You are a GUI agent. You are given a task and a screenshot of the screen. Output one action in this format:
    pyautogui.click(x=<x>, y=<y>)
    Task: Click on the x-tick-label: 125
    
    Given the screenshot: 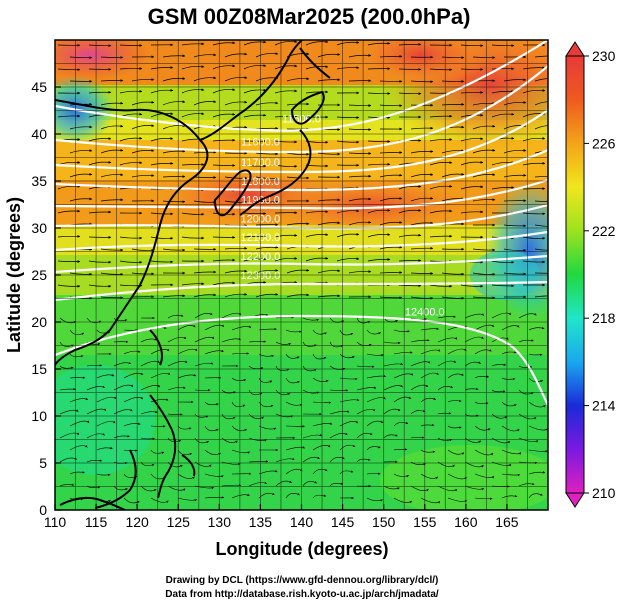 What is the action you would take?
    pyautogui.click(x=179, y=522)
    